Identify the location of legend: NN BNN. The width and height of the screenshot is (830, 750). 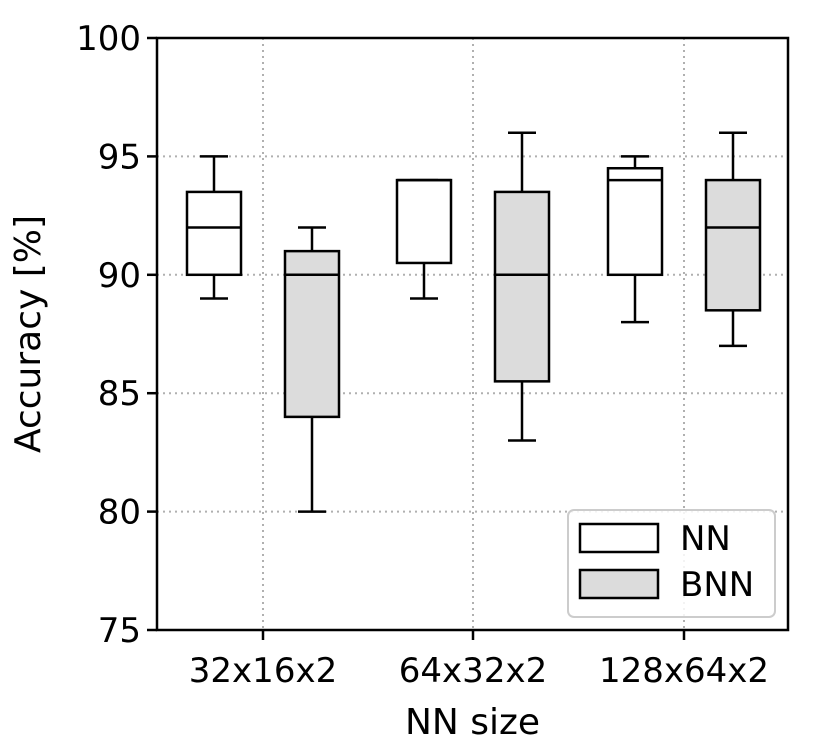
(671, 563).